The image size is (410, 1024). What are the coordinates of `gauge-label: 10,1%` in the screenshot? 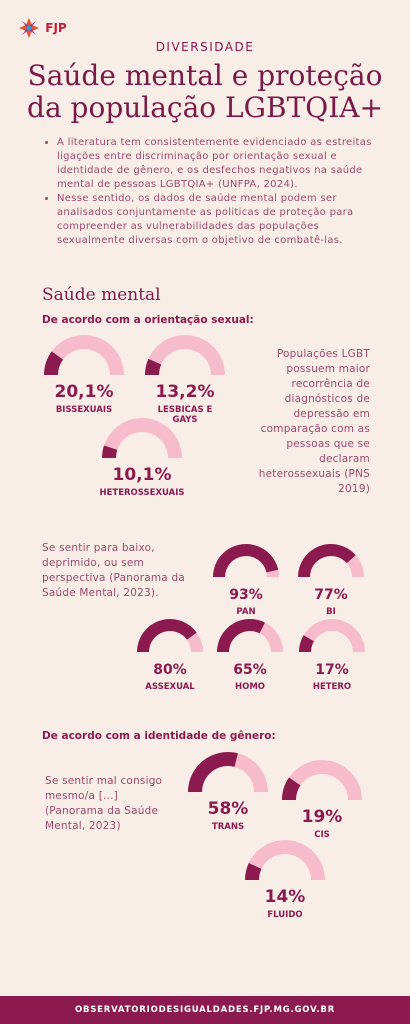 It's located at (142, 475).